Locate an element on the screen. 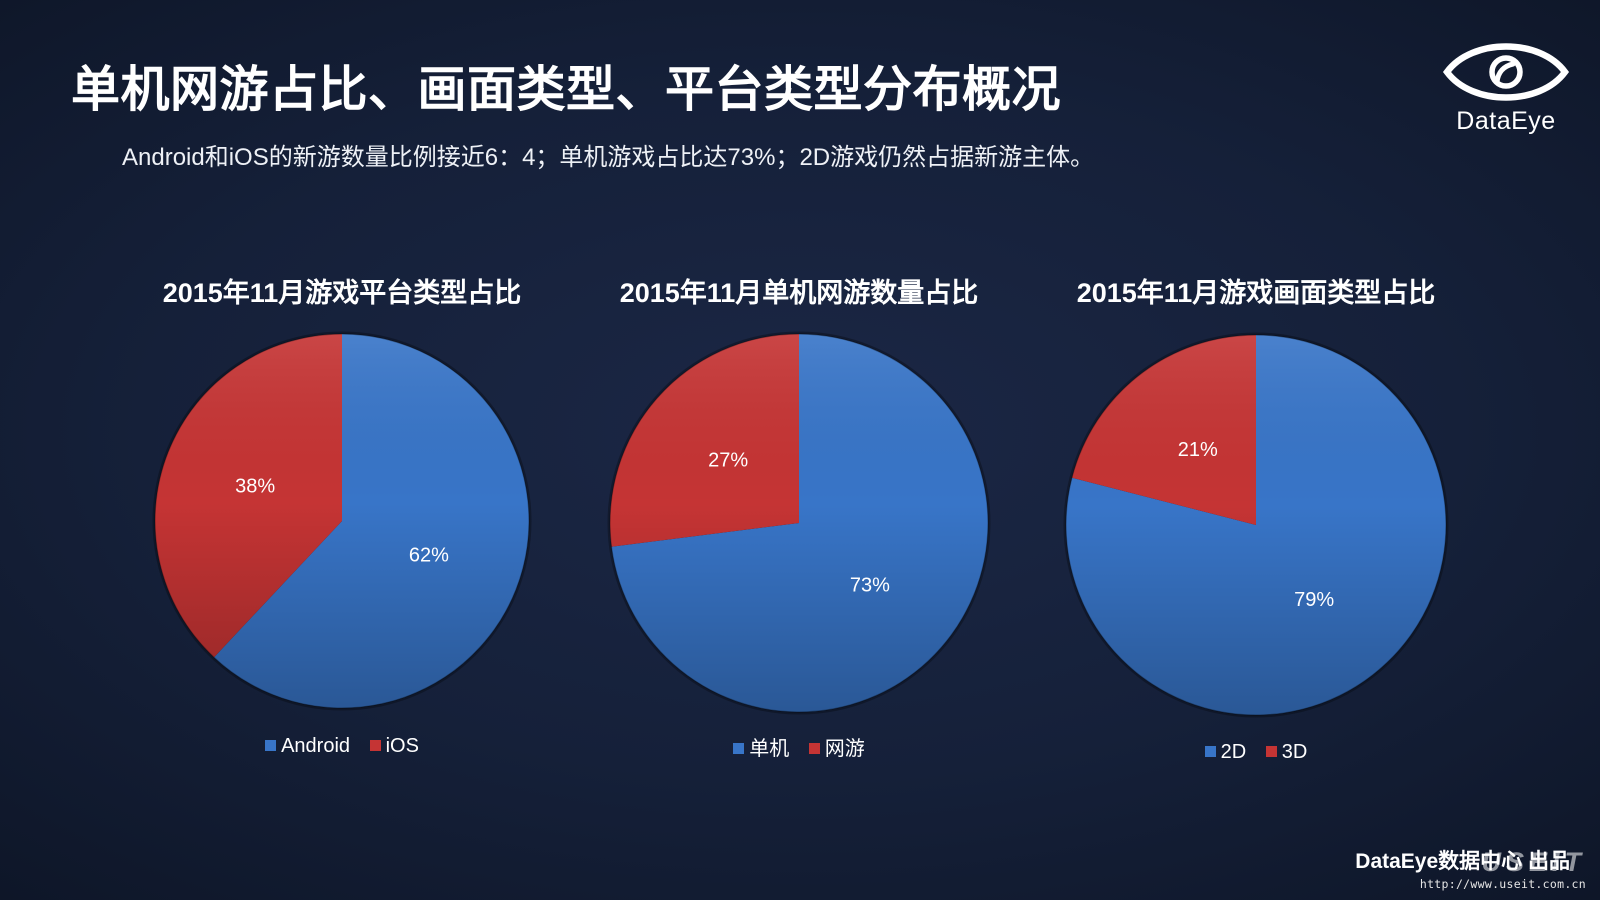 Image resolution: width=1600 pixels, height=900 pixels. footer-credit: DataEye数据中心 出品 is located at coordinates (1462, 861).